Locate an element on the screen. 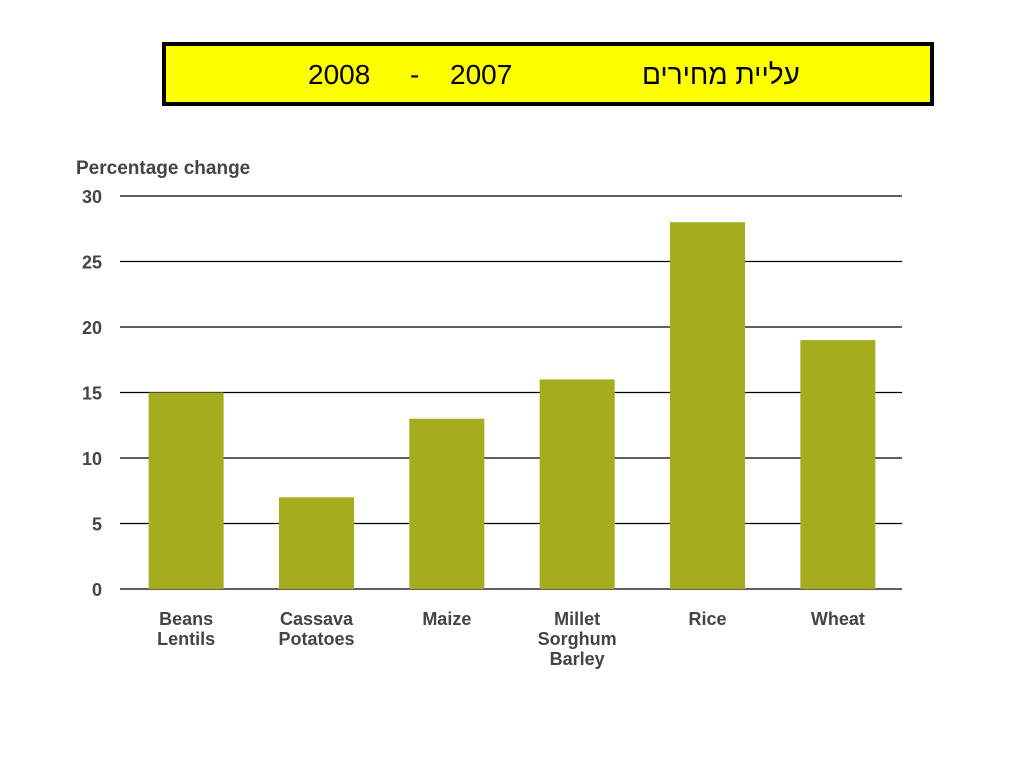 The image size is (1024, 768). y-axis-label: Percentage change is located at coordinates (163, 168).